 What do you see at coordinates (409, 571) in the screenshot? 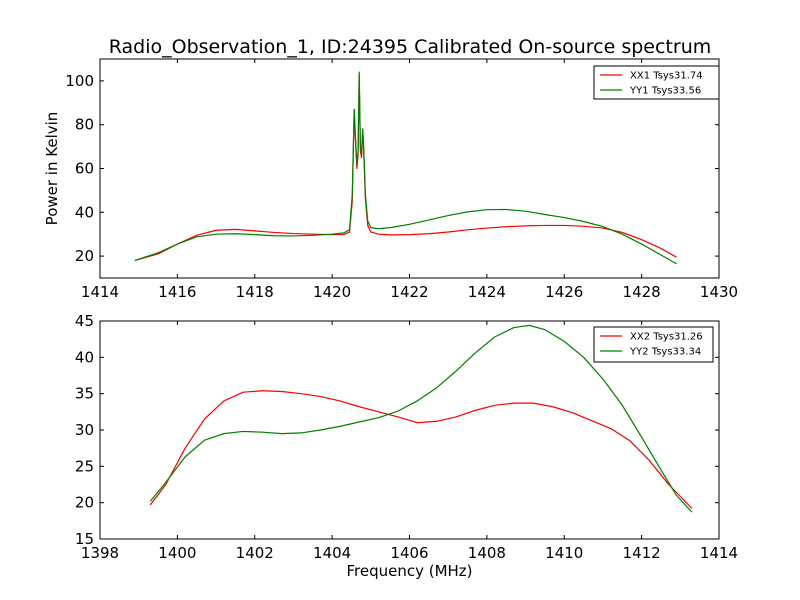
I see `x-axis-label: Frequency (MHz)` at bounding box center [409, 571].